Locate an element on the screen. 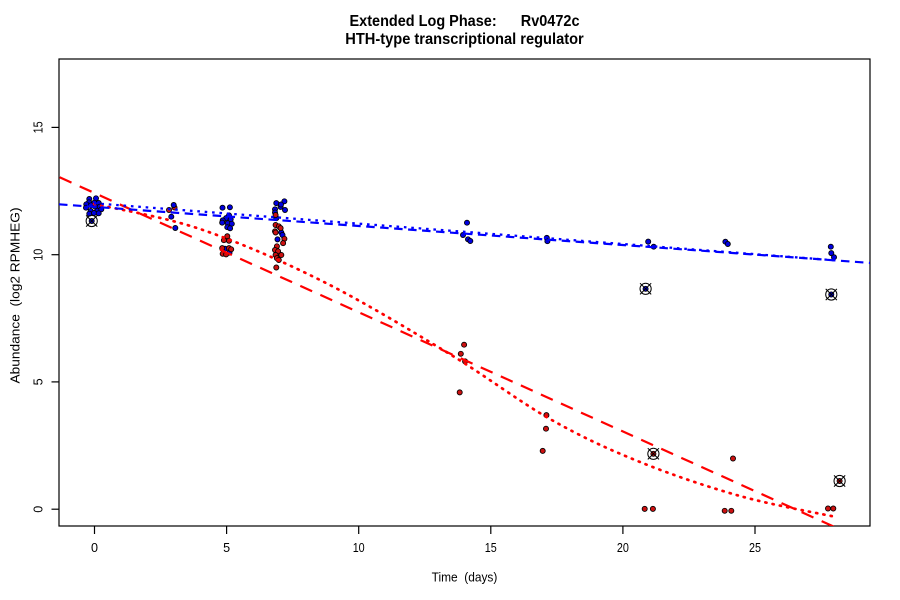  svg-text: Abundance (log2 RPMHEG) is located at coordinates (15, 296).